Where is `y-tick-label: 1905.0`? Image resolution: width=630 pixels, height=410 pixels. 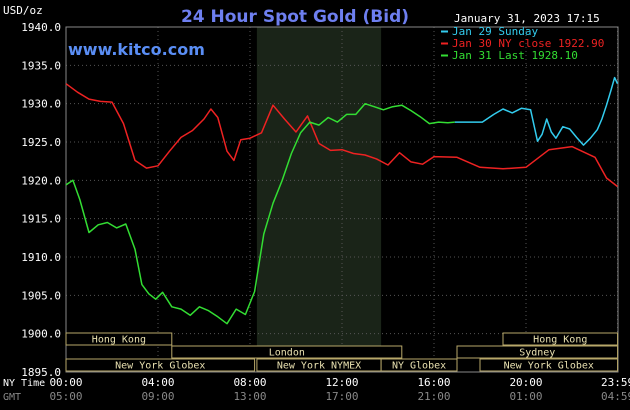
y-tick-label: 1905.0 is located at coordinates (41, 295).